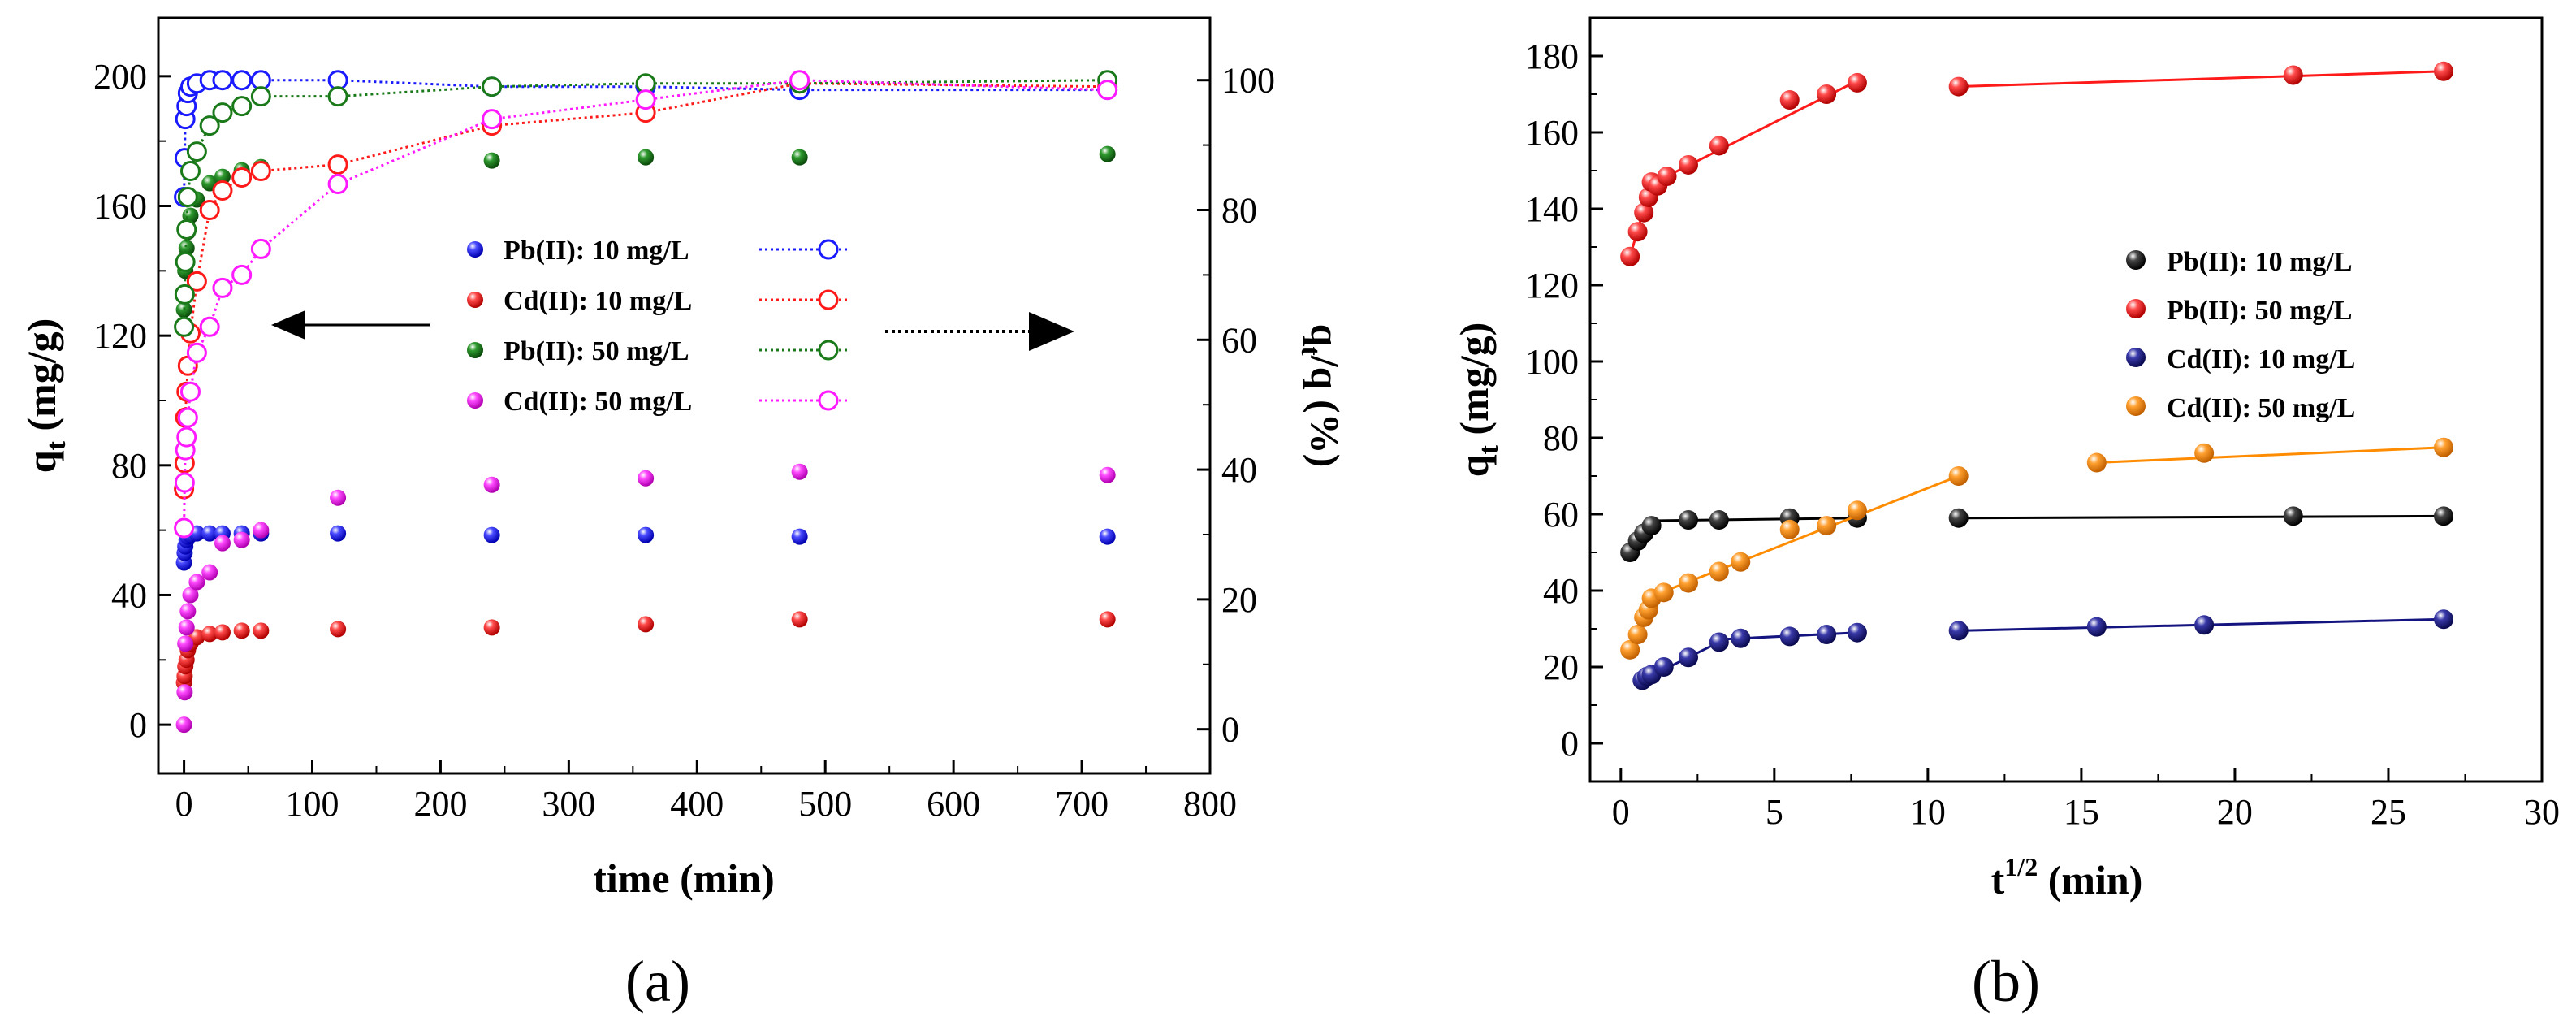 This screenshot has width=2576, height=1026. I want to click on legend-marker-cd10, so click(475, 300).